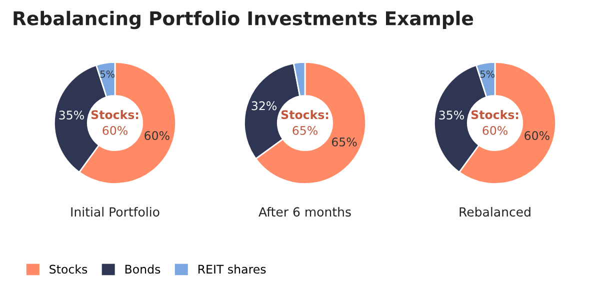  What do you see at coordinates (115, 211) in the screenshot?
I see `text: Initial Portfolio` at bounding box center [115, 211].